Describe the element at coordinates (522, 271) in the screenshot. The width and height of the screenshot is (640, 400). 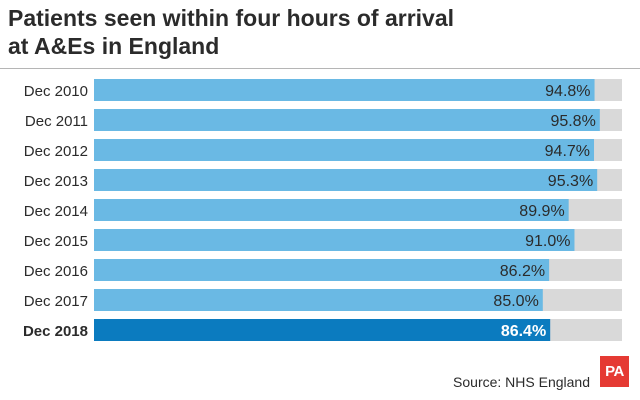
I see `value-label: 86.2%` at that location.